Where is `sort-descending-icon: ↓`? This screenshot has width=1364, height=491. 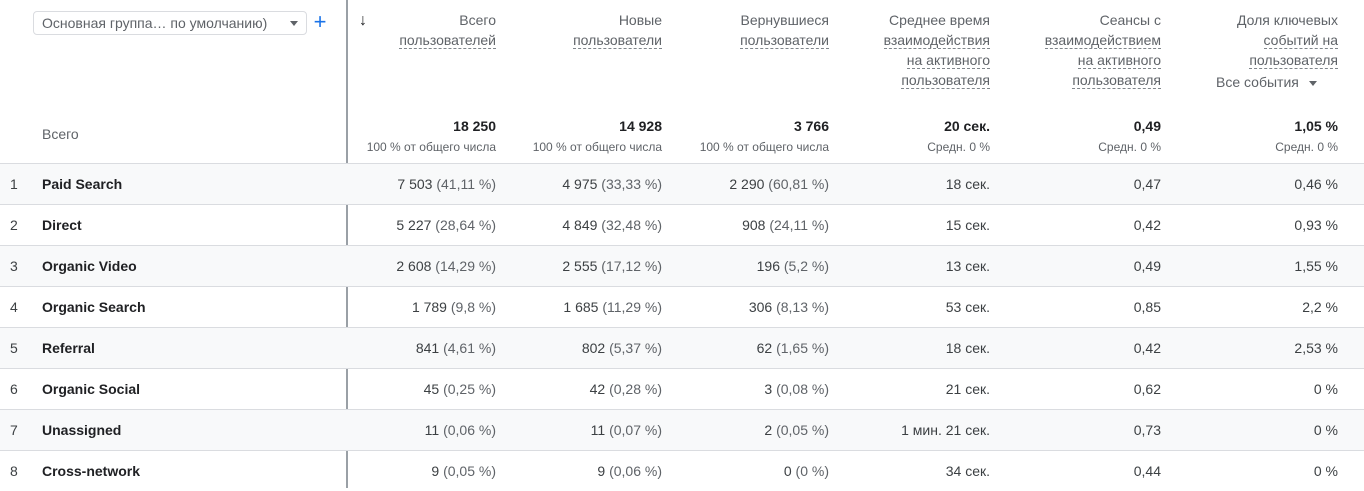 sort-descending-icon: ↓ is located at coordinates (363, 20).